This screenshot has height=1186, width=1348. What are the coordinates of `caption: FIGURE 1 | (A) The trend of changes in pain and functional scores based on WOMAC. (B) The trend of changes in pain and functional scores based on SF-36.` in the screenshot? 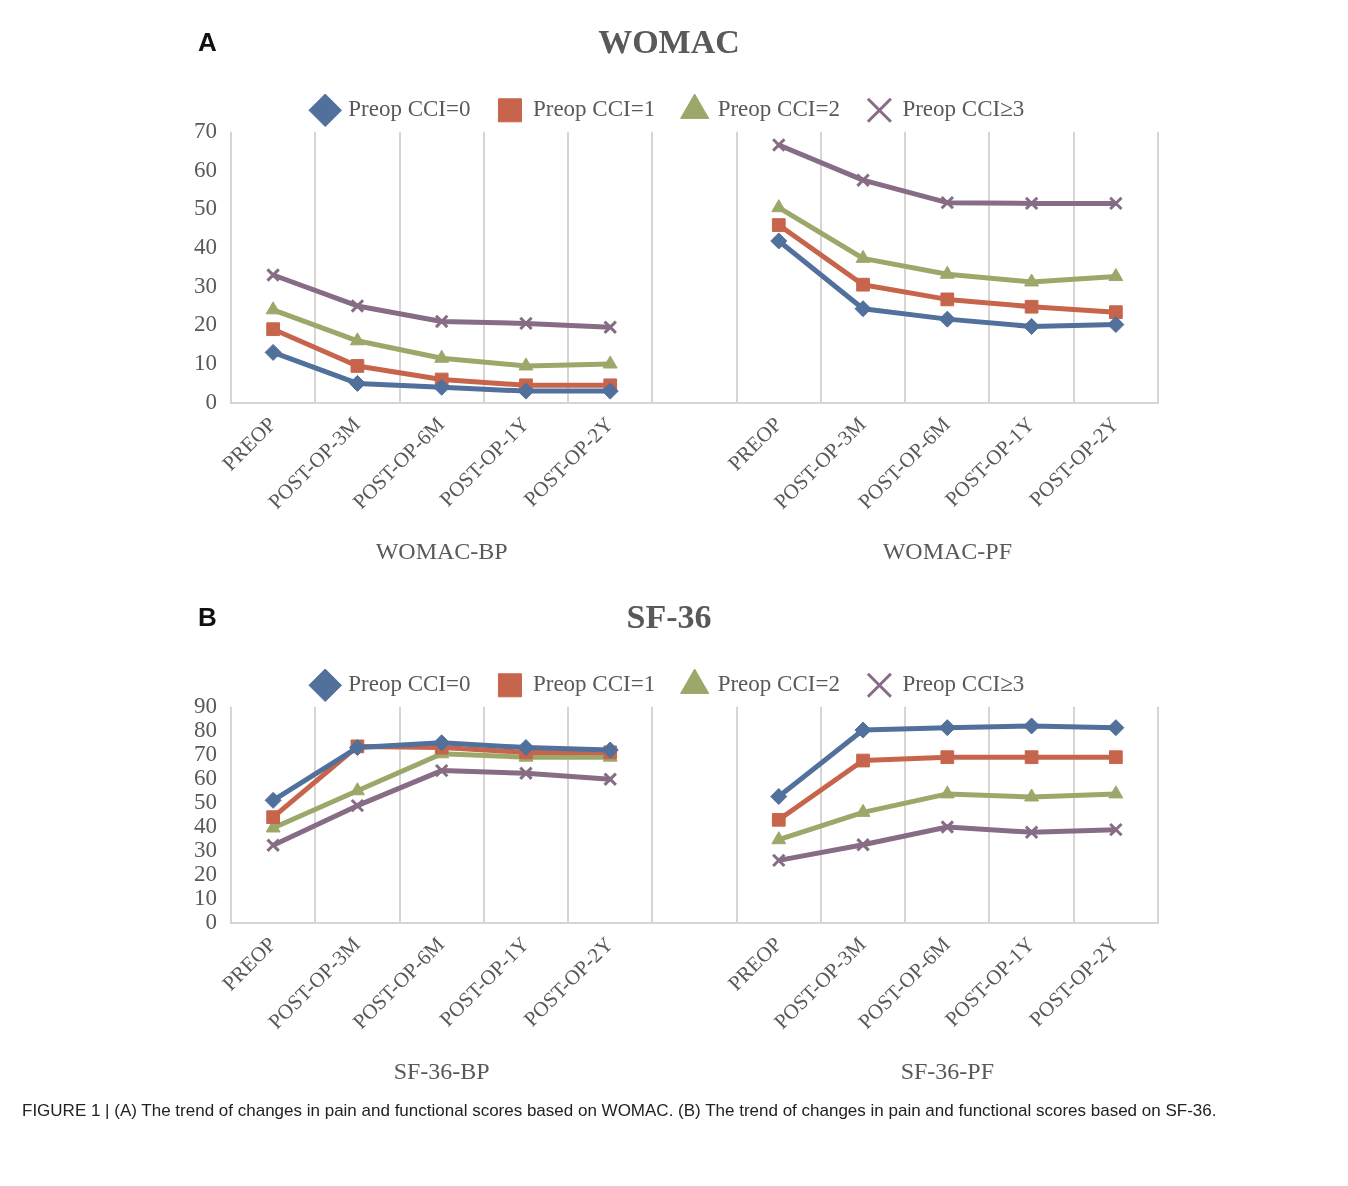 It's located at (619, 1110).